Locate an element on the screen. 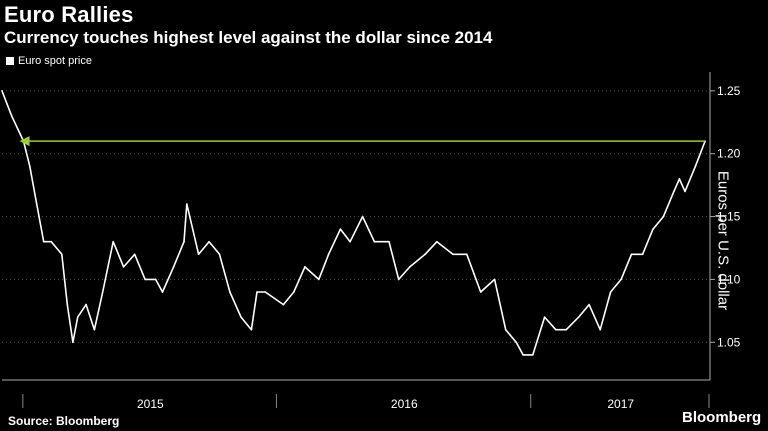 The width and height of the screenshot is (768, 431). highlight-arrow-head is located at coordinates (24, 141).